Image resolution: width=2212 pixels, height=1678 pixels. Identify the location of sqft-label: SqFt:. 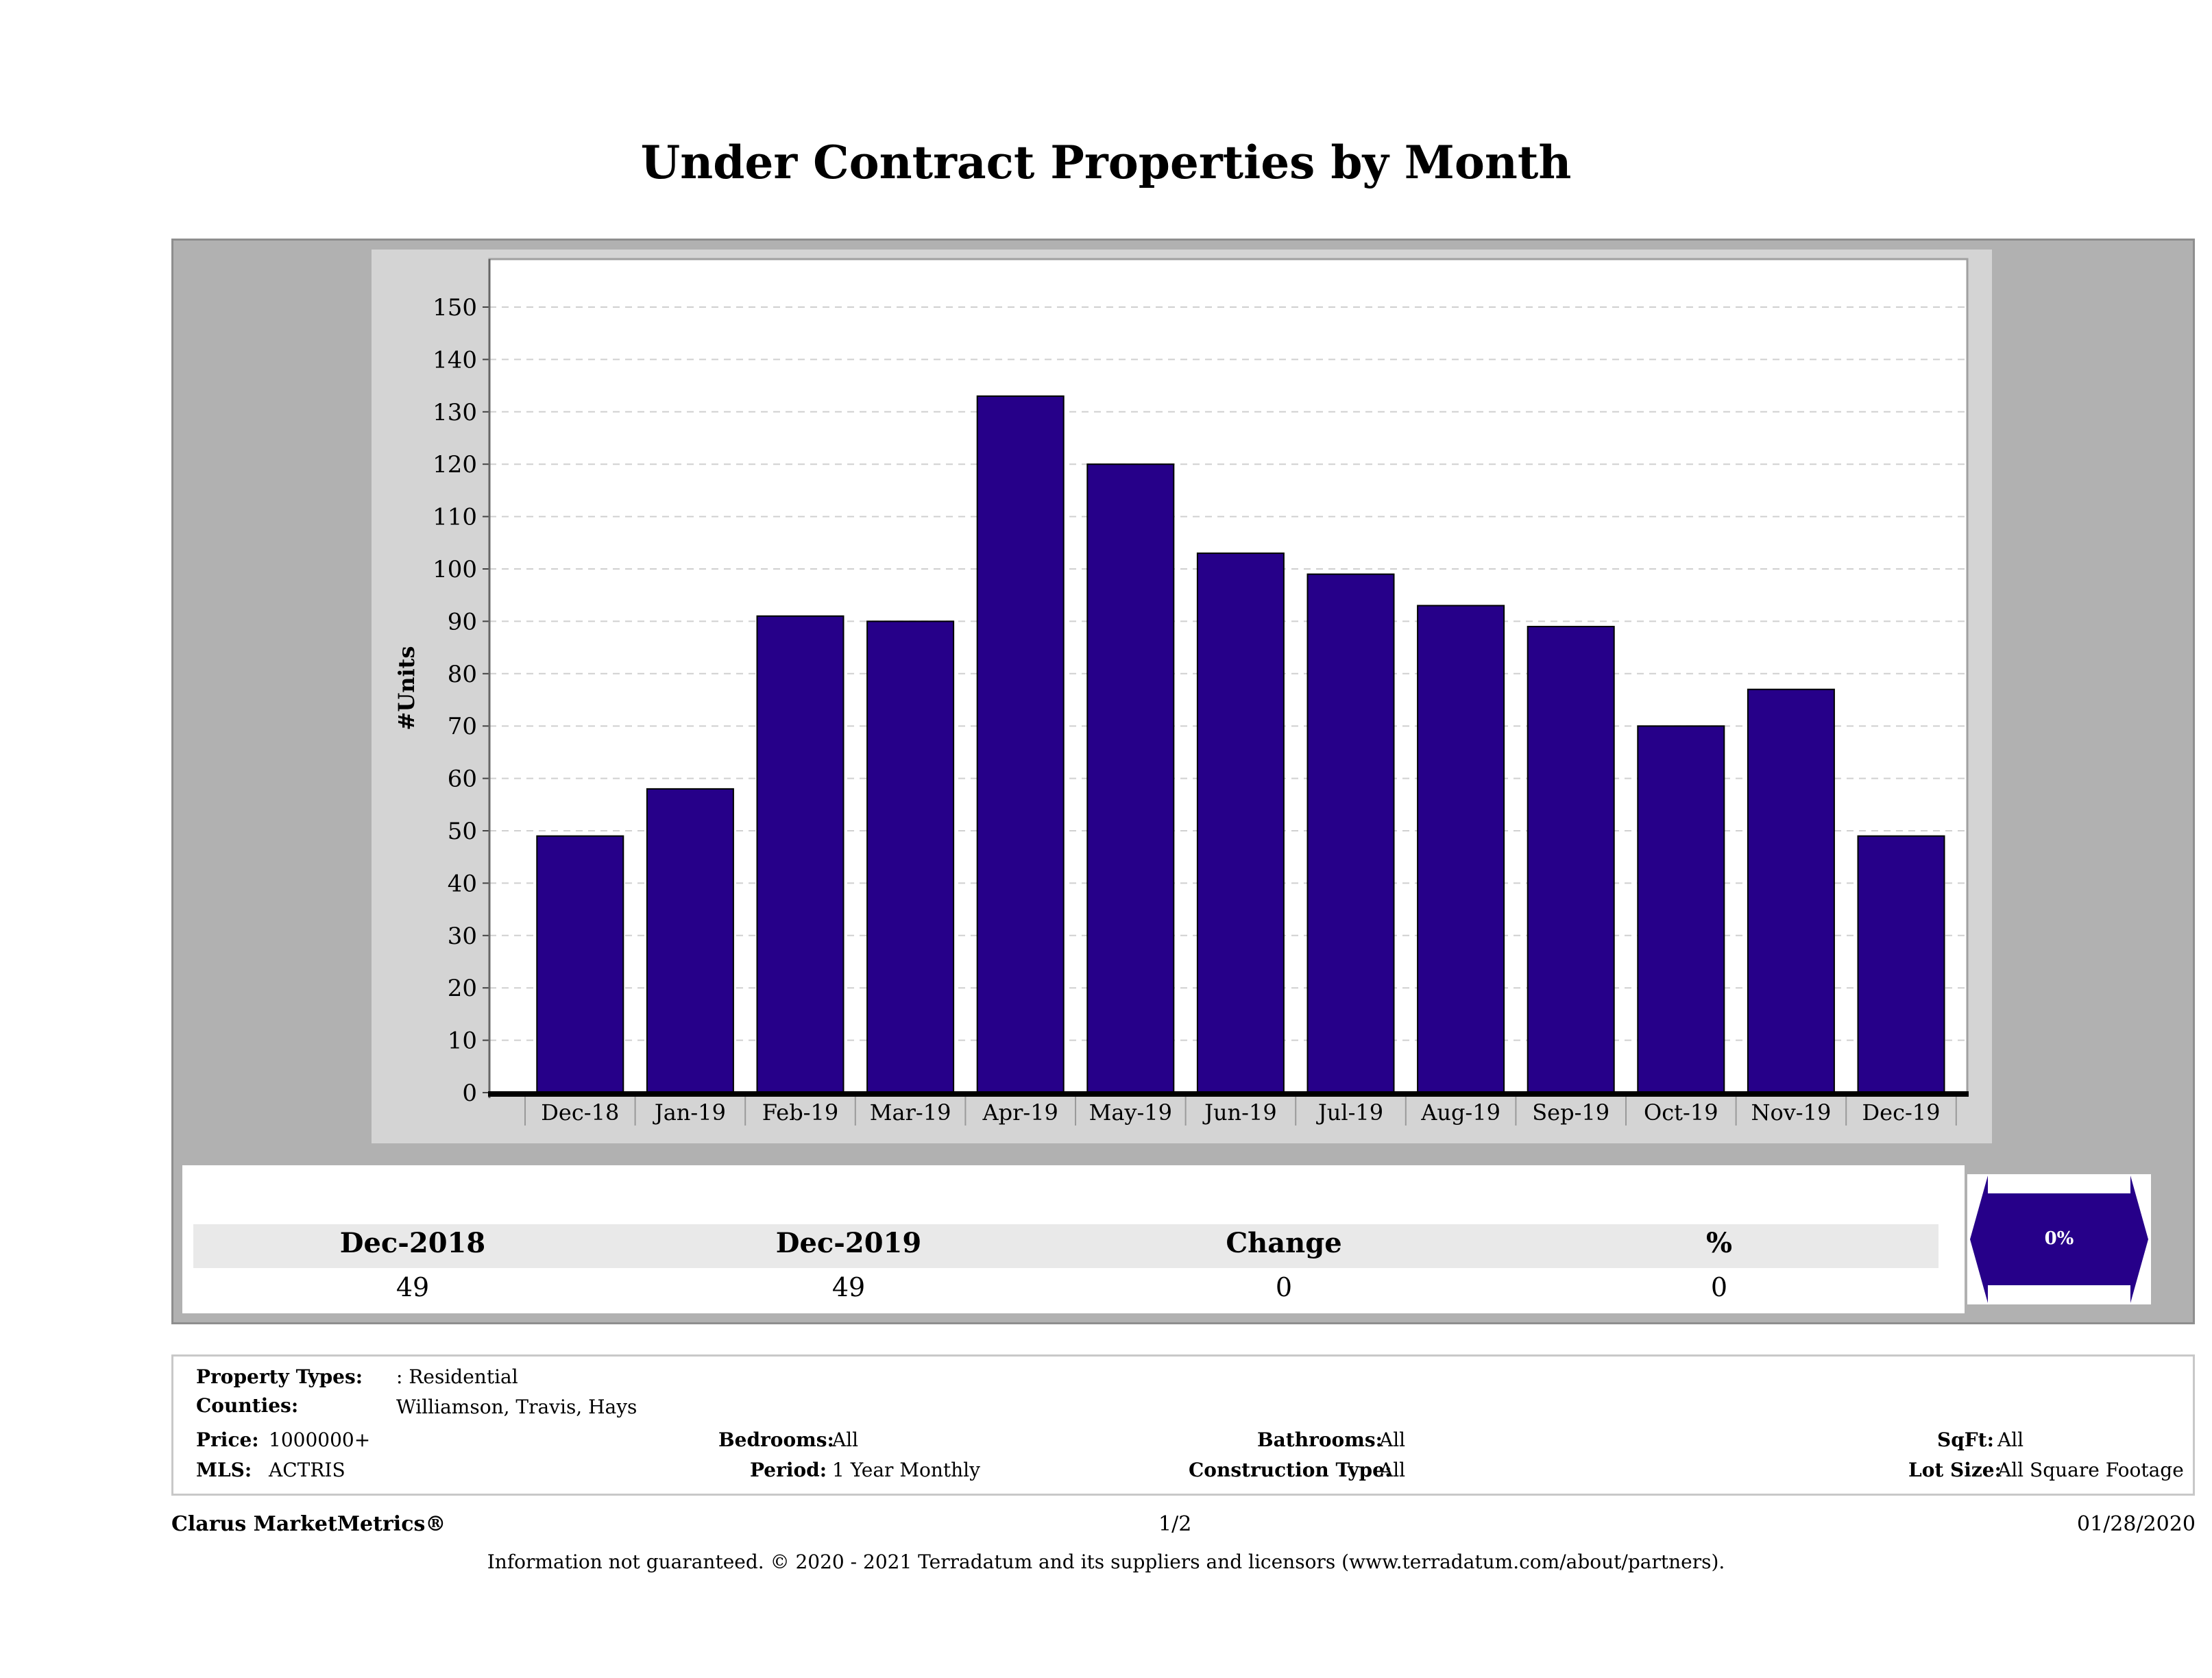
(1965, 1439).